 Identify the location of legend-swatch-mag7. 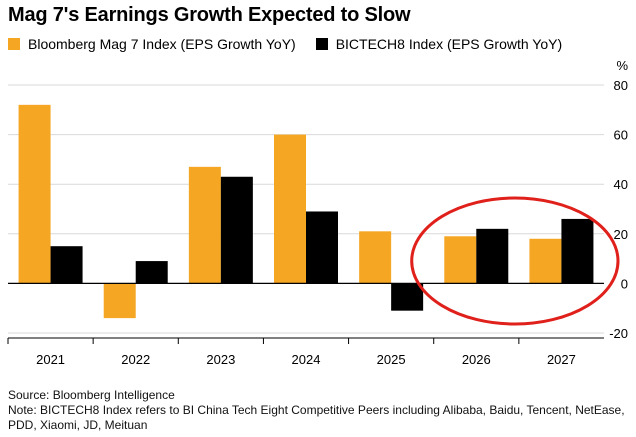
(14, 44).